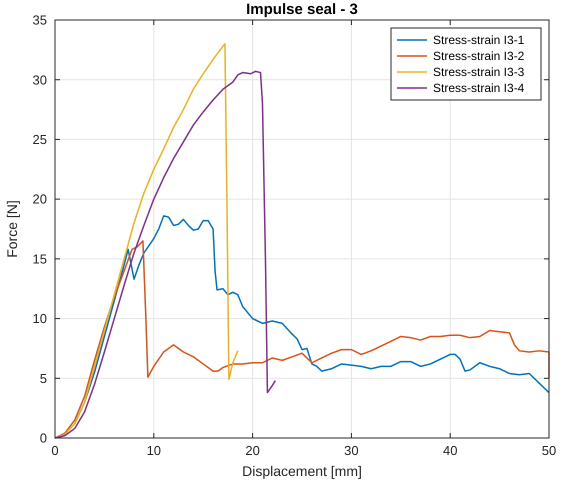 Image resolution: width=587 pixels, height=493 pixels. What do you see at coordinates (351, 450) in the screenshot?
I see `x-tick-label: 30` at bounding box center [351, 450].